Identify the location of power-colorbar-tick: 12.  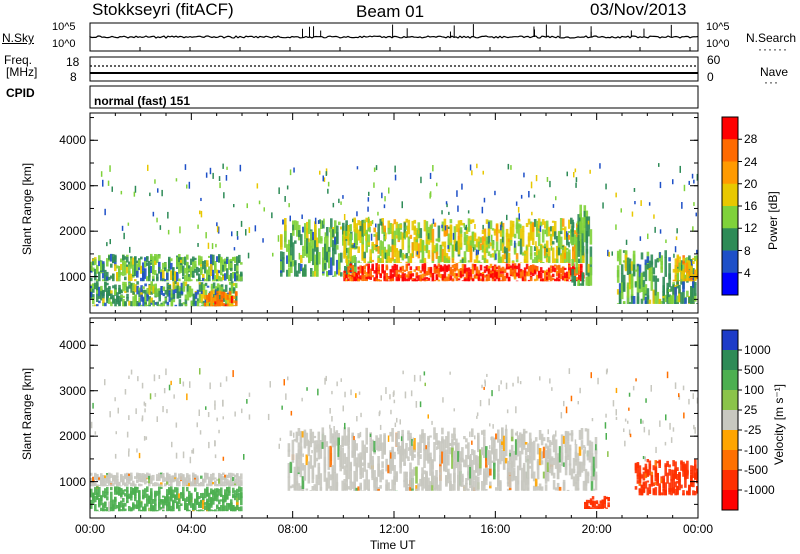
(751, 228).